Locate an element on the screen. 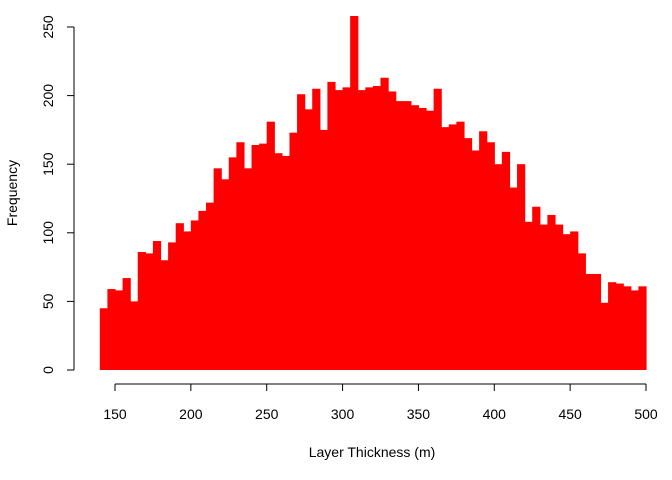 This screenshot has width=672, height=480. y-tick-label: 0 is located at coordinates (48, 370).